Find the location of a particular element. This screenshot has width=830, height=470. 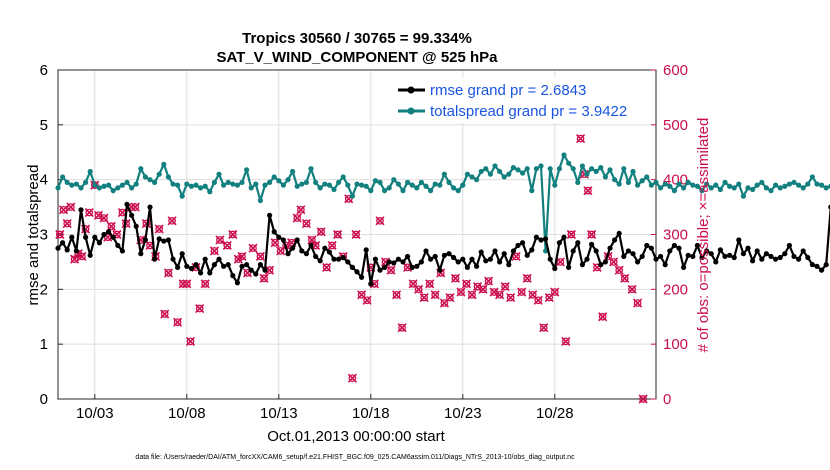

y-right-tick-label: 600 is located at coordinates (675, 70).